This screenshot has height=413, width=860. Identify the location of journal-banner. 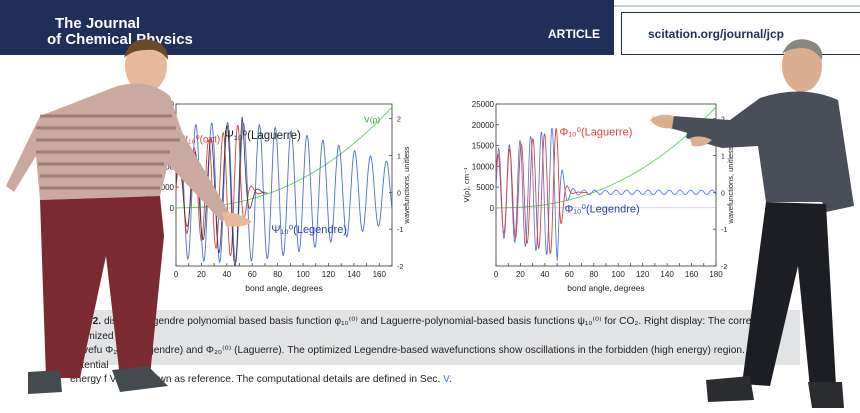
(307, 27).